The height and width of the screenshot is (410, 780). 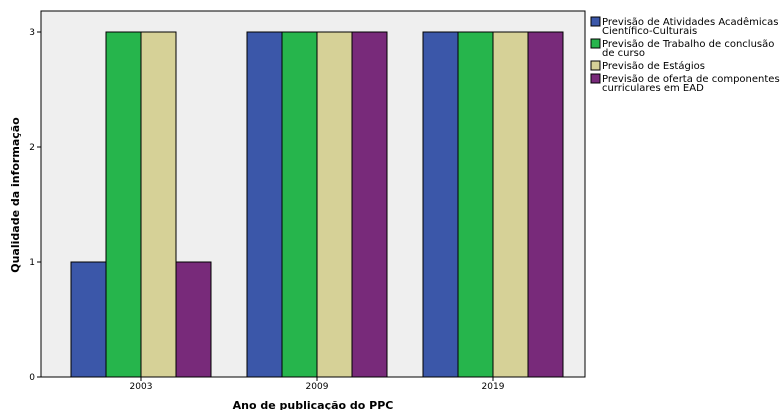 What do you see at coordinates (623, 53) in the screenshot?
I see `legend-label-2: de curso` at bounding box center [623, 53].